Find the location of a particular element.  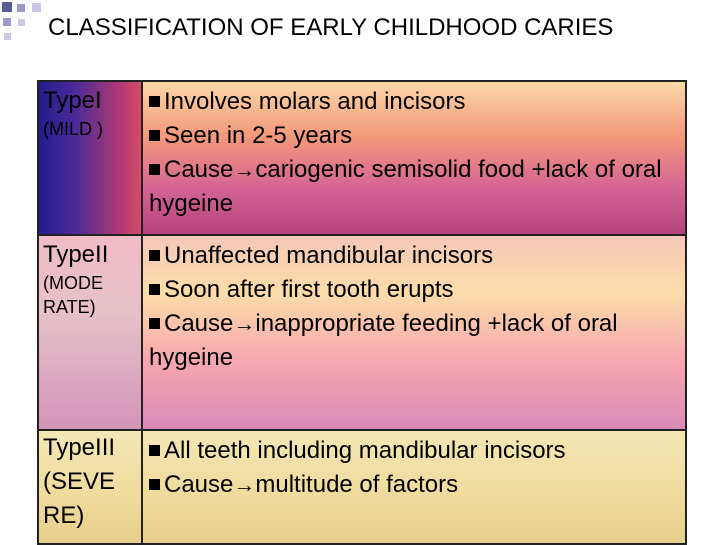

type-name: TypeII is located at coordinates (76, 254).